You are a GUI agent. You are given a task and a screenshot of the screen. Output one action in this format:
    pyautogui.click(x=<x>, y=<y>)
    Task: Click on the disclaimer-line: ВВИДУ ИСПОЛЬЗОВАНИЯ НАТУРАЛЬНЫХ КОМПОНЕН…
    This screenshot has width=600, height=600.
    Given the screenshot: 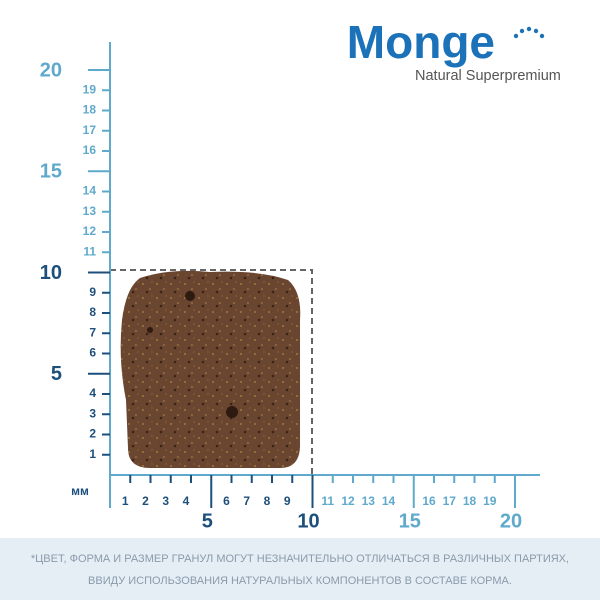 What is the action you would take?
    pyautogui.click(x=300, y=581)
    